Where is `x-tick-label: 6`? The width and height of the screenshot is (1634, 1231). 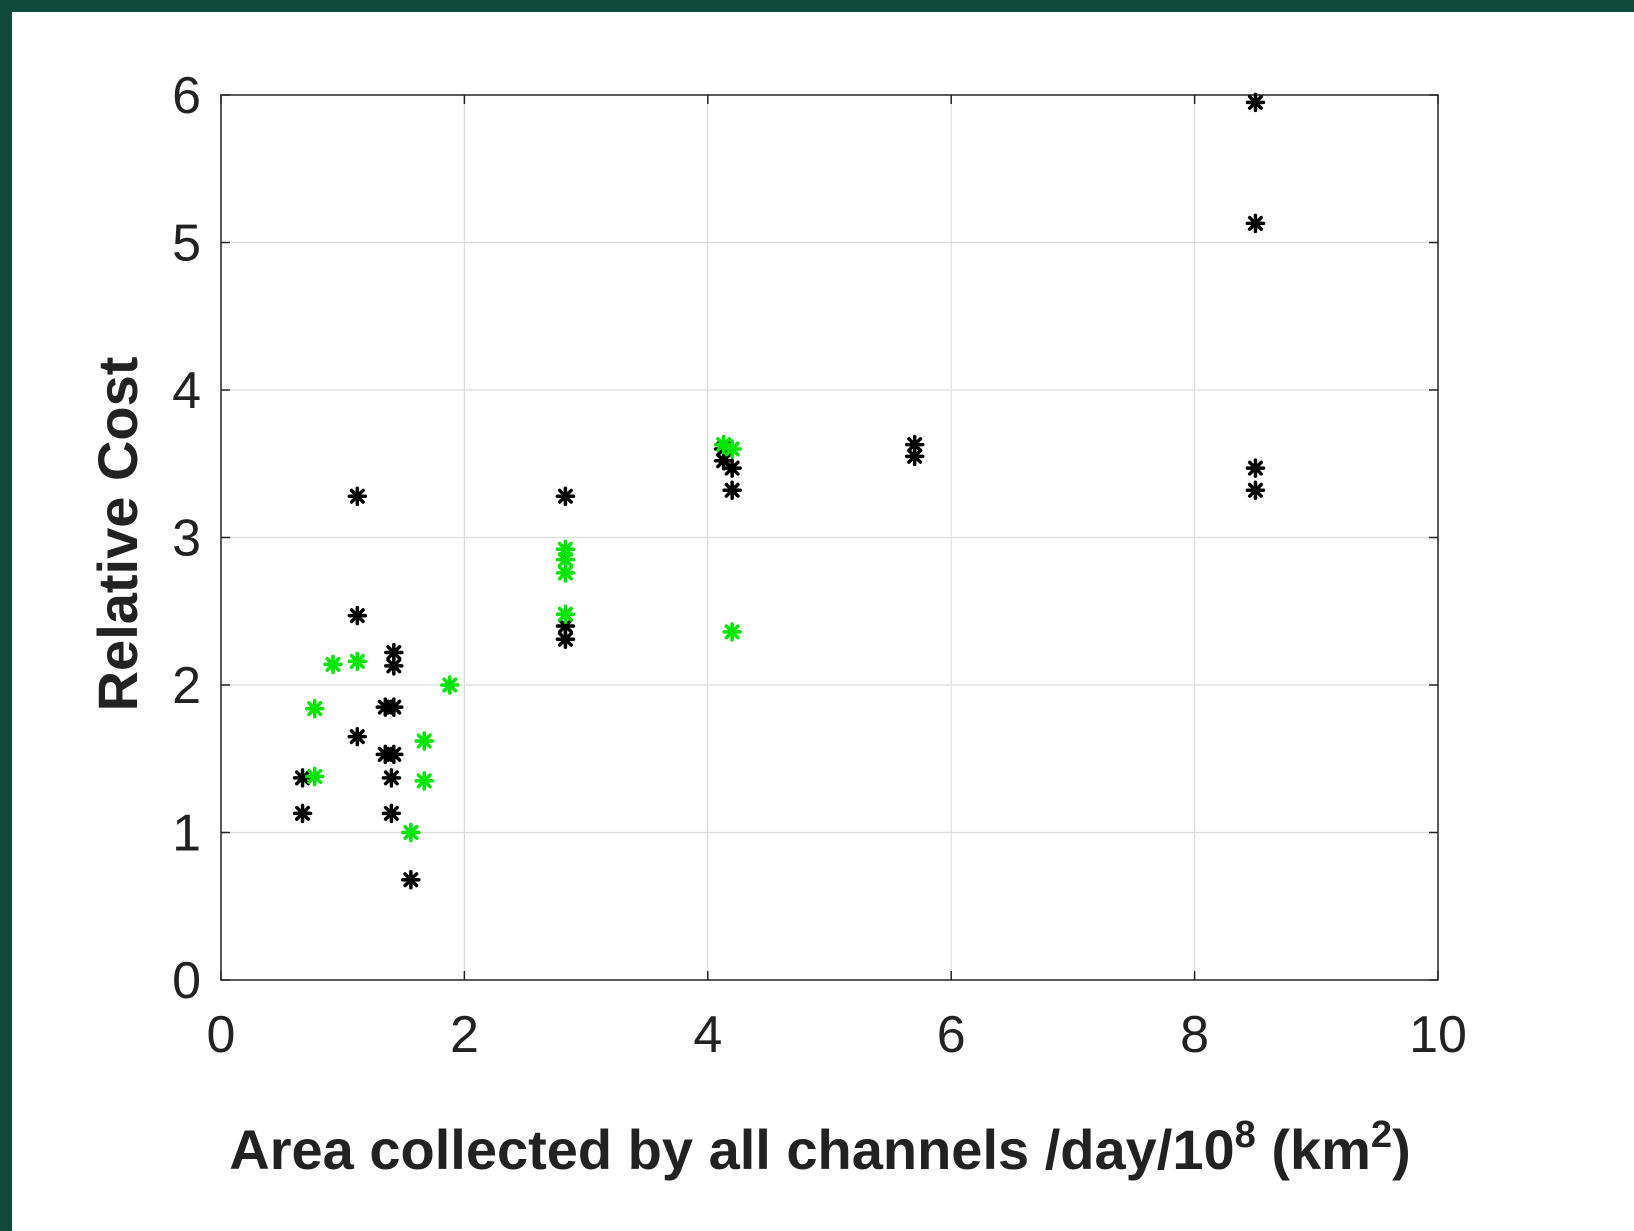
x-tick-label: 6 is located at coordinates (951, 1035).